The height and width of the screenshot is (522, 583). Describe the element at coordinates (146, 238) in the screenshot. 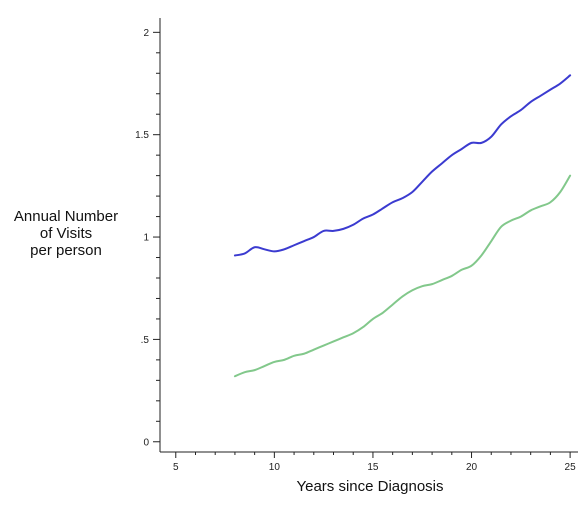

I see `y-tick-label: 1` at that location.